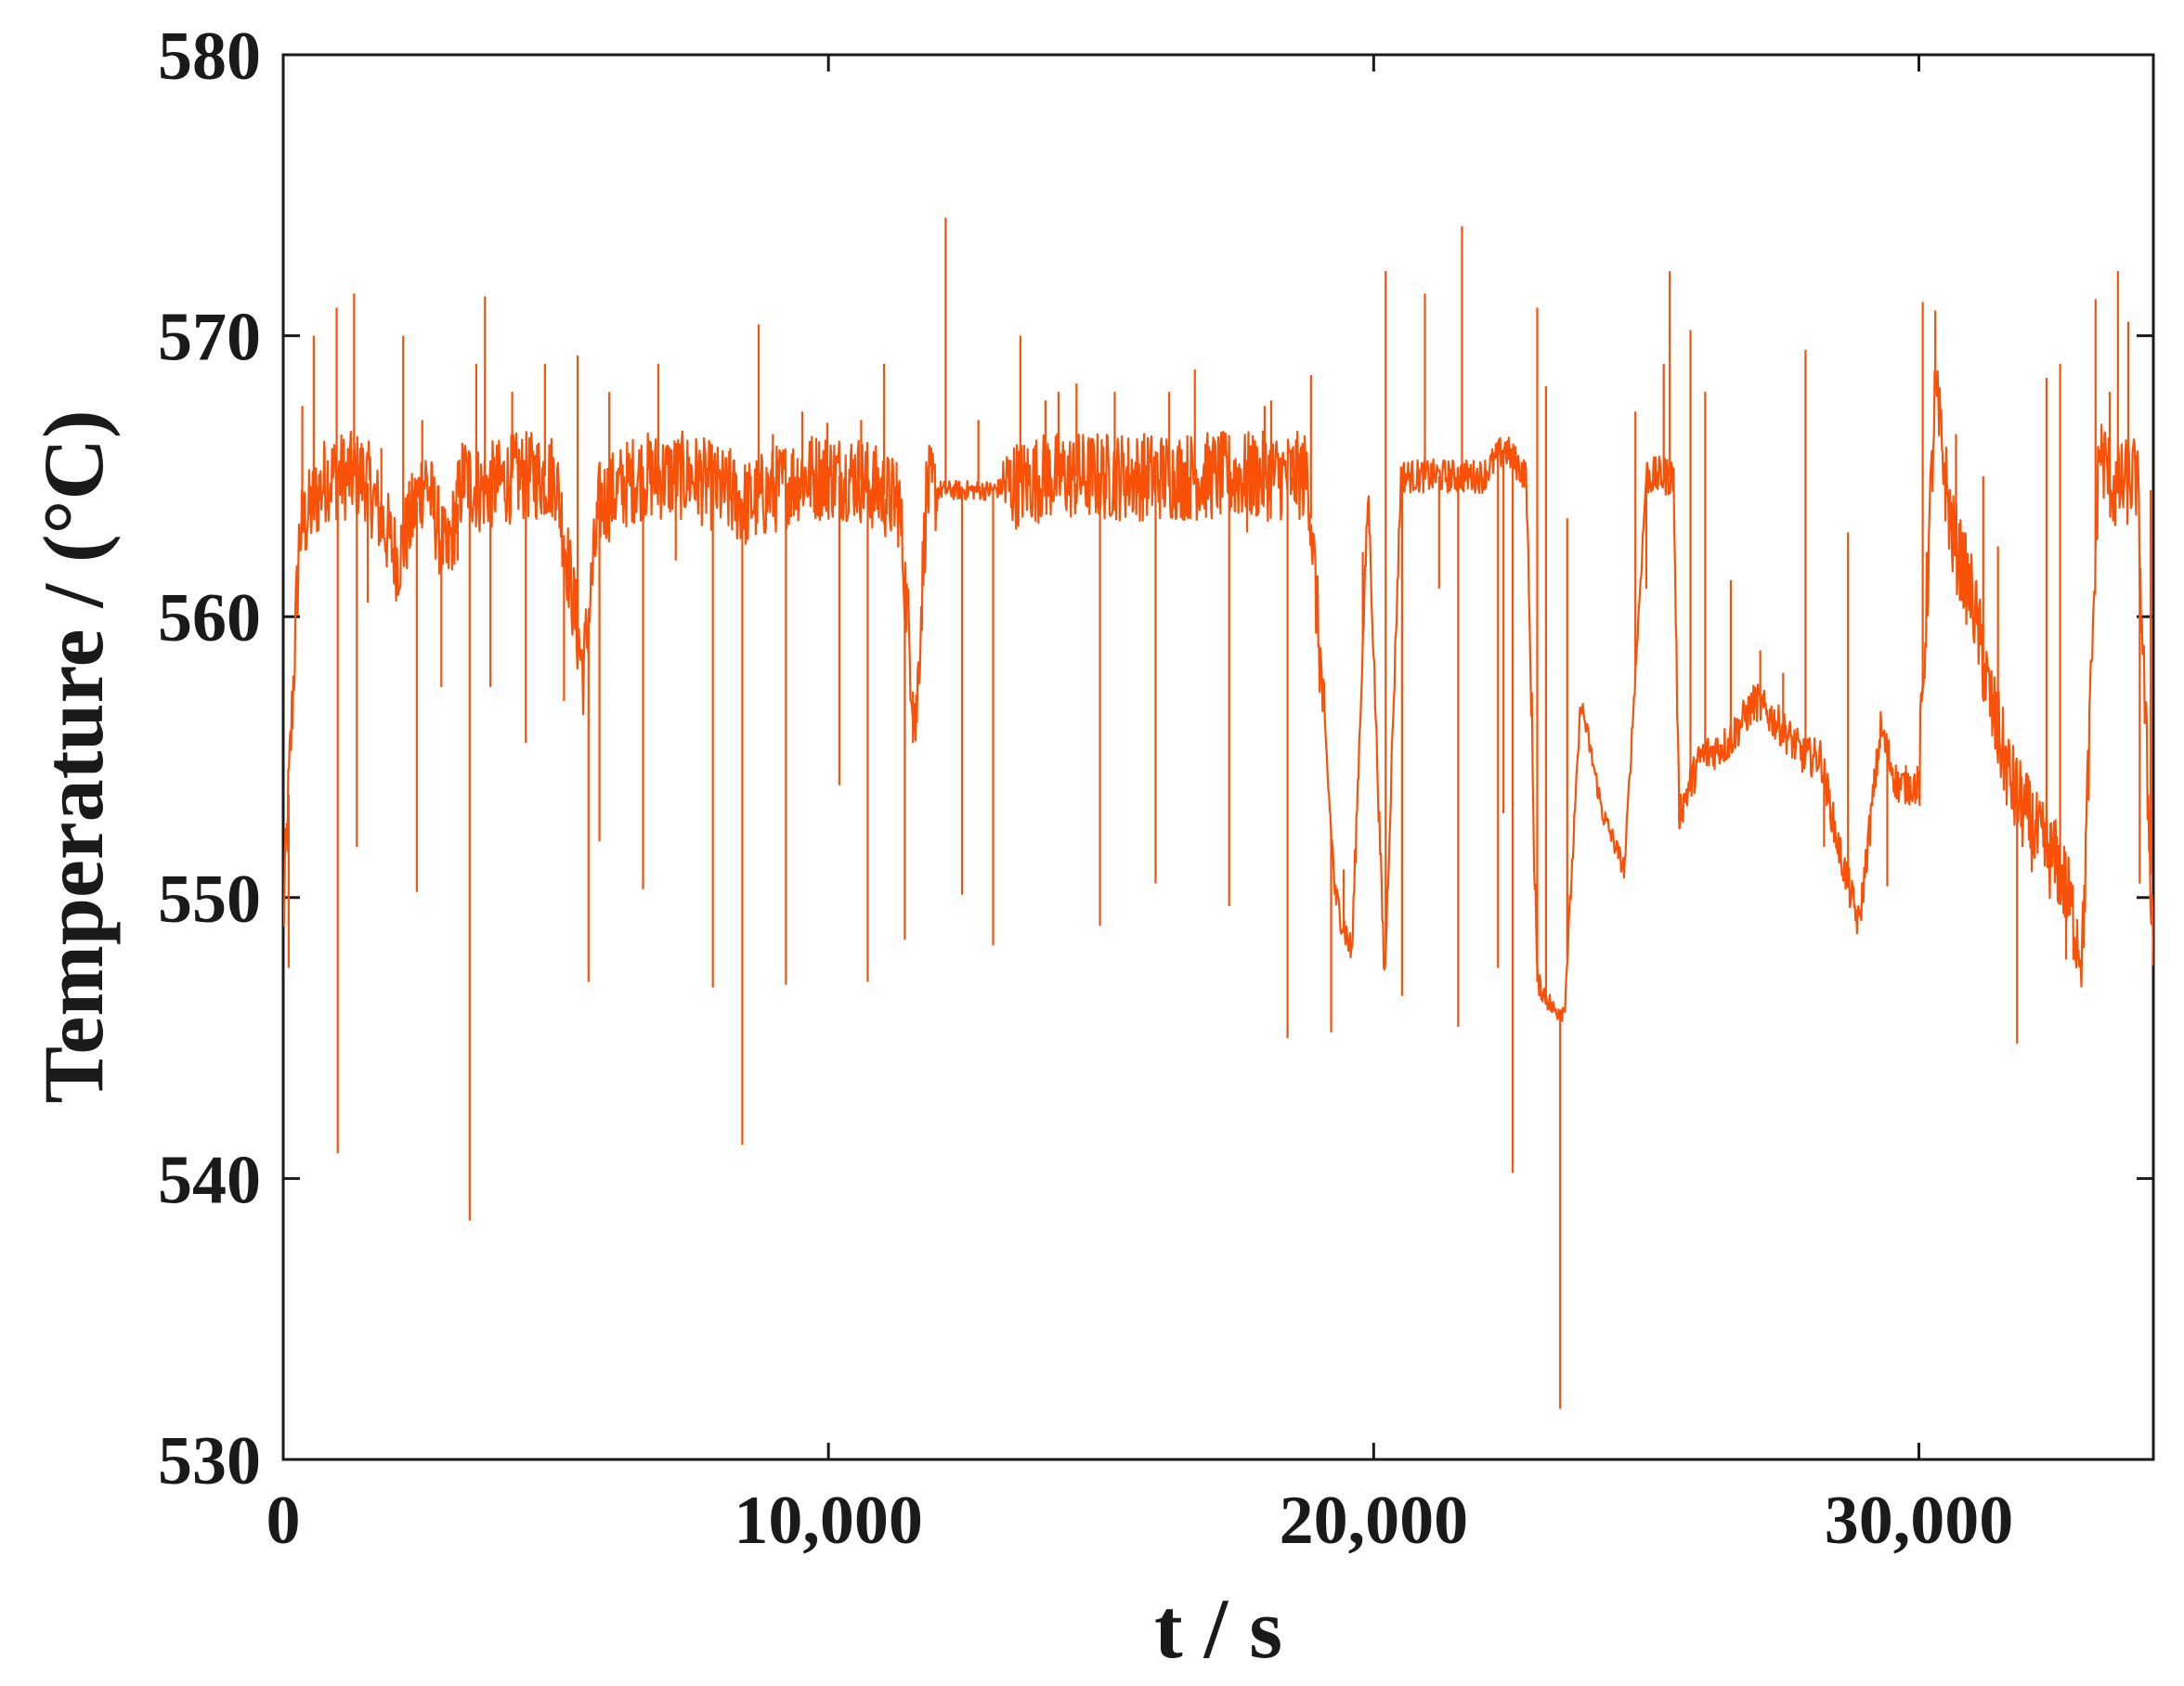 This screenshot has width=2184, height=1686. Describe the element at coordinates (209, 1461) in the screenshot. I see `y-tick-label: 530` at that location.